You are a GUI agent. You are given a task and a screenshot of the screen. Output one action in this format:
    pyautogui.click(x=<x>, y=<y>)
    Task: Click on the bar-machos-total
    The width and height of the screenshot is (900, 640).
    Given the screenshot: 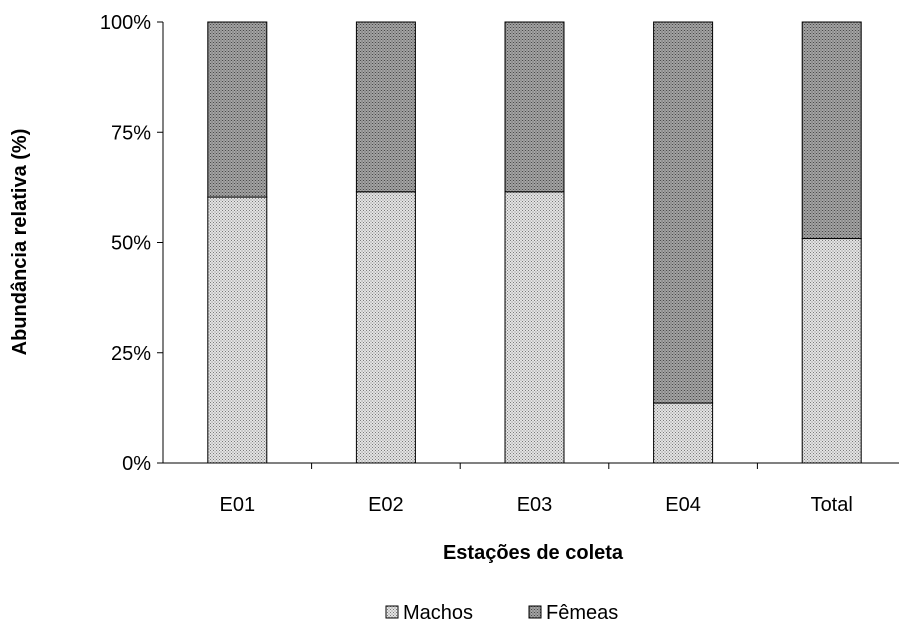 What is the action you would take?
    pyautogui.click(x=831, y=351)
    